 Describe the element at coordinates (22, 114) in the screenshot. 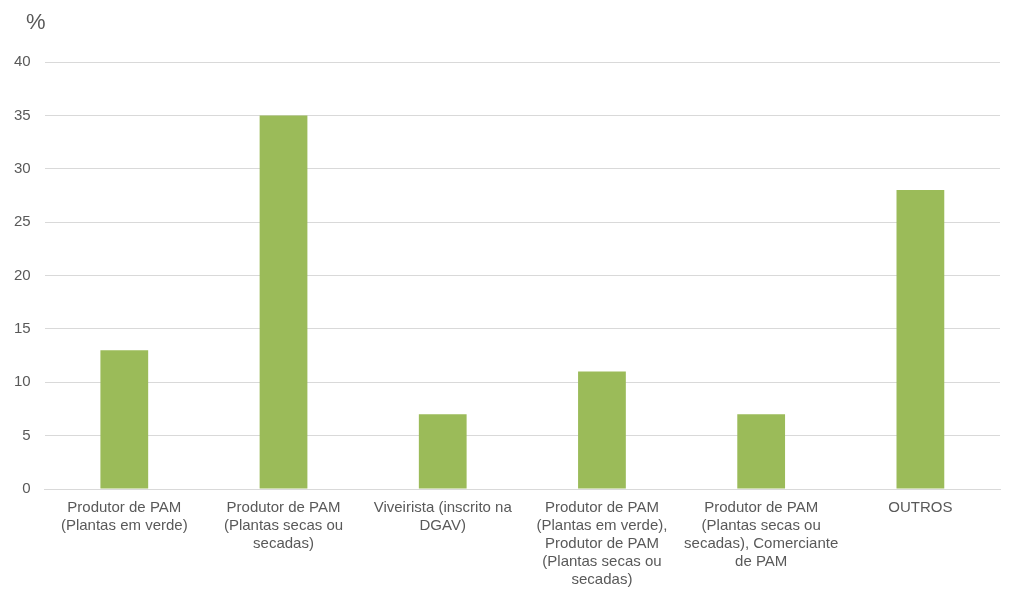

I see `y-tick-label: 35` at that location.